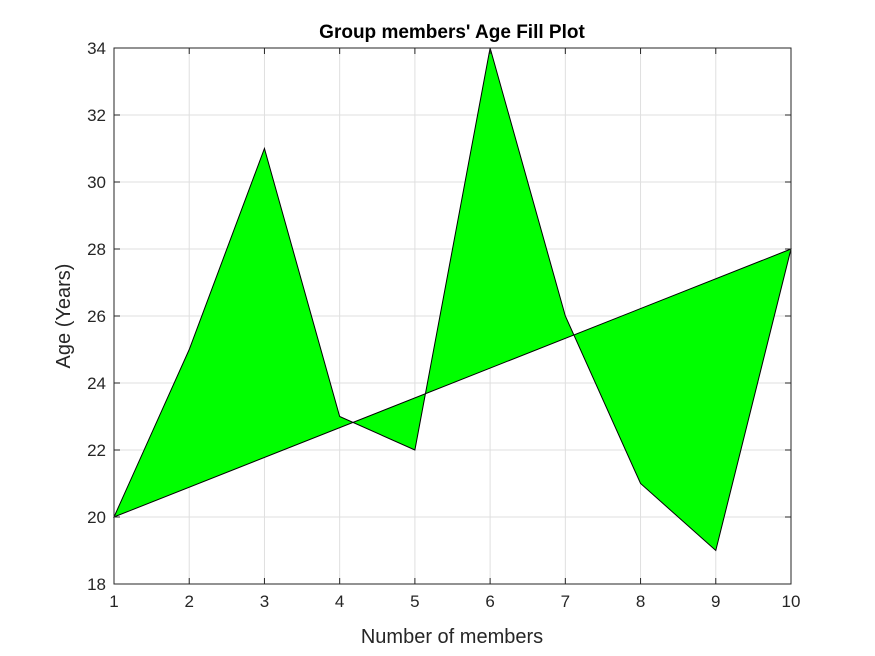 The width and height of the screenshot is (875, 656). I want to click on x-tick-label-2: 2, so click(188, 601).